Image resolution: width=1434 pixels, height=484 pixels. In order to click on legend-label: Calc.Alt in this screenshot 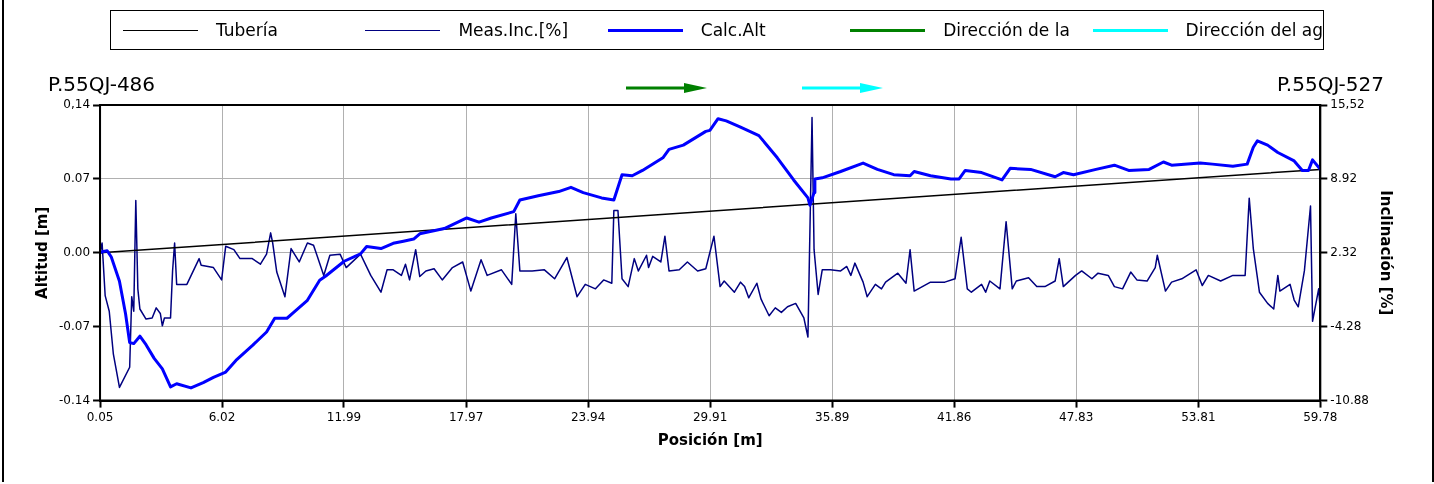, I will do `click(733, 30)`.